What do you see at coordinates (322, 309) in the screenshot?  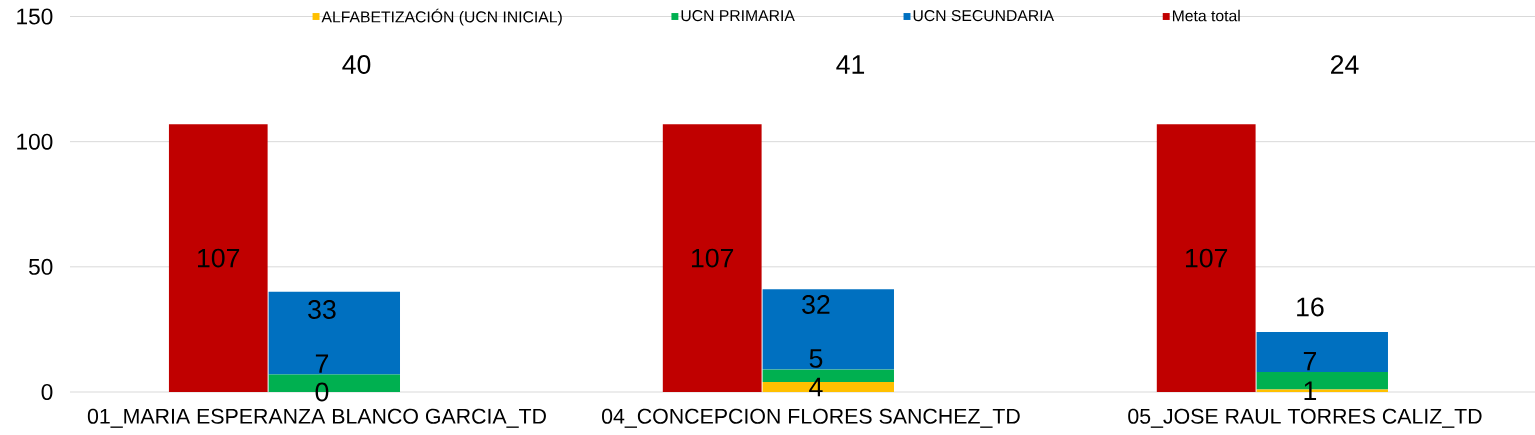 I see `data-label: 33` at bounding box center [322, 309].